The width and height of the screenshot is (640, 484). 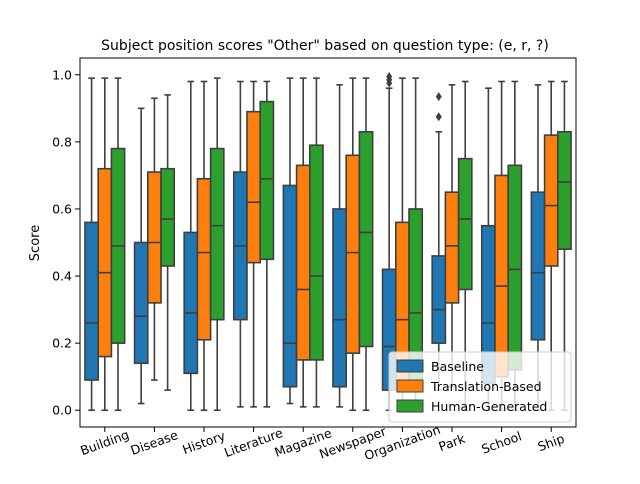 What do you see at coordinates (62, 208) in the screenshot?
I see `y-tick-label: 0.6` at bounding box center [62, 208].